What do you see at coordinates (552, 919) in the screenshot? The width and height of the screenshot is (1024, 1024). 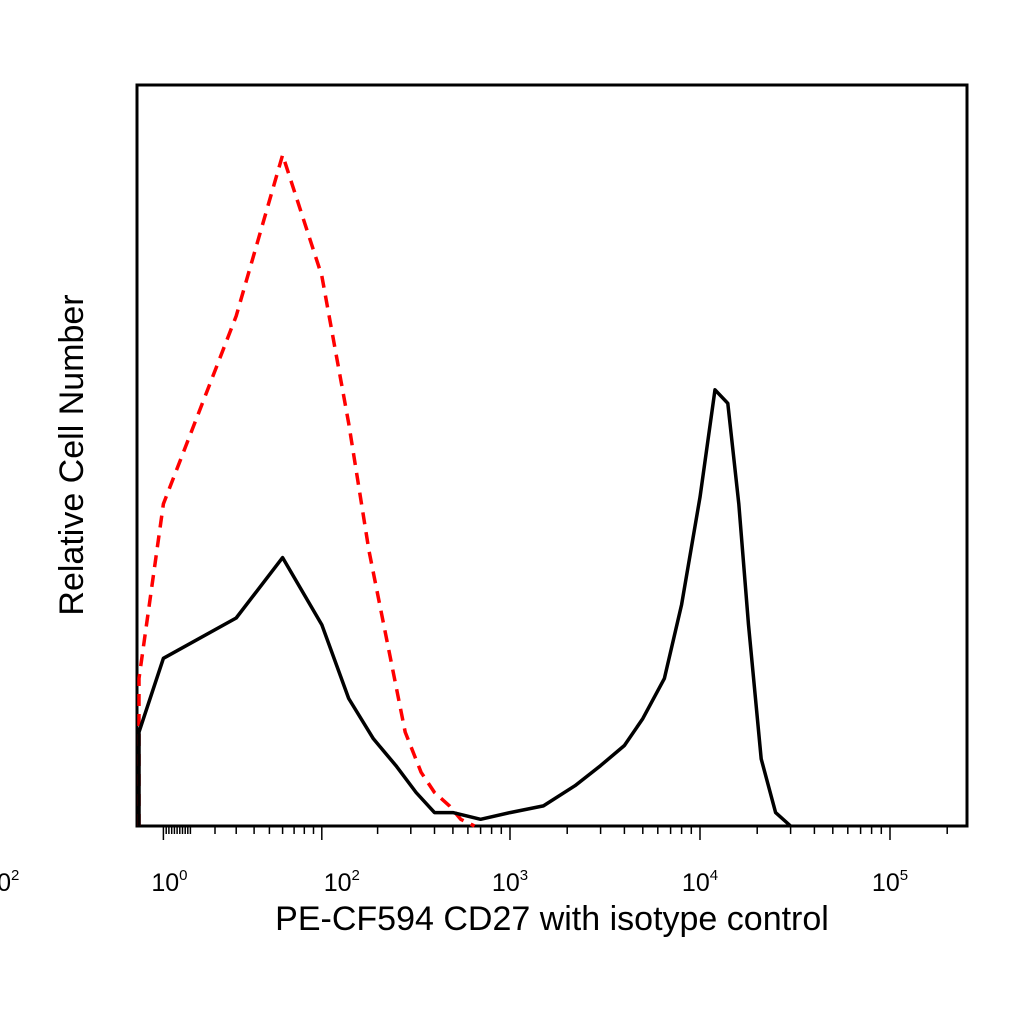 I see `x-axis-label: PE-CF594 CD27 with isotype control` at bounding box center [552, 919].